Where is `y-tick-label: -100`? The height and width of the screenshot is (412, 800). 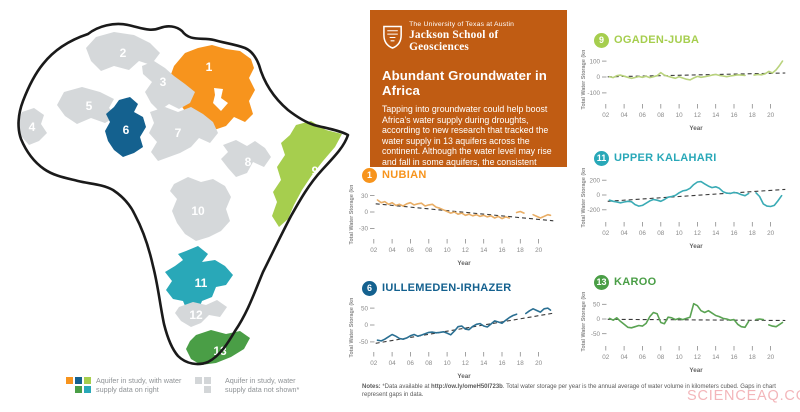 y-tick-label: -100 is located at coordinates (593, 93).